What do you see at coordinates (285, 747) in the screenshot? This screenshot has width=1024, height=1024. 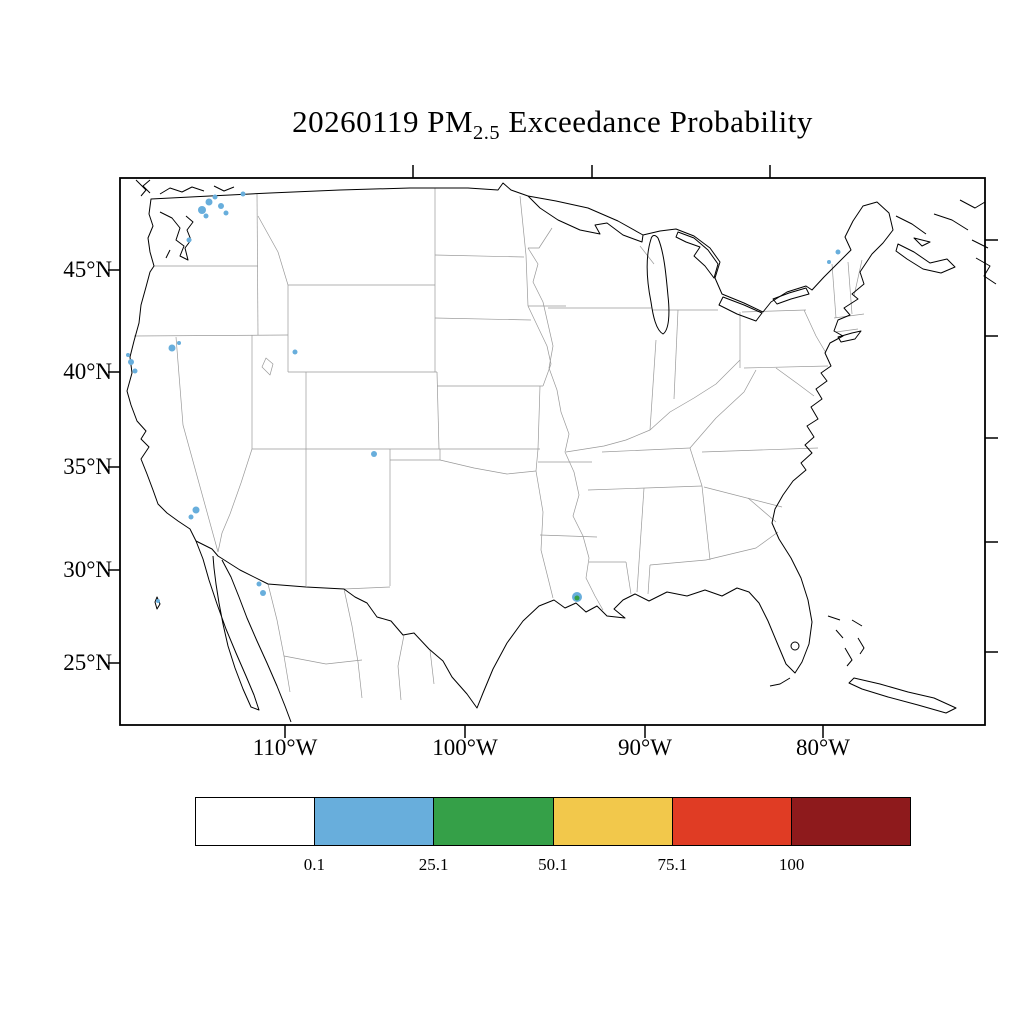 I see `lon-tick-label: 110°W` at bounding box center [285, 747].